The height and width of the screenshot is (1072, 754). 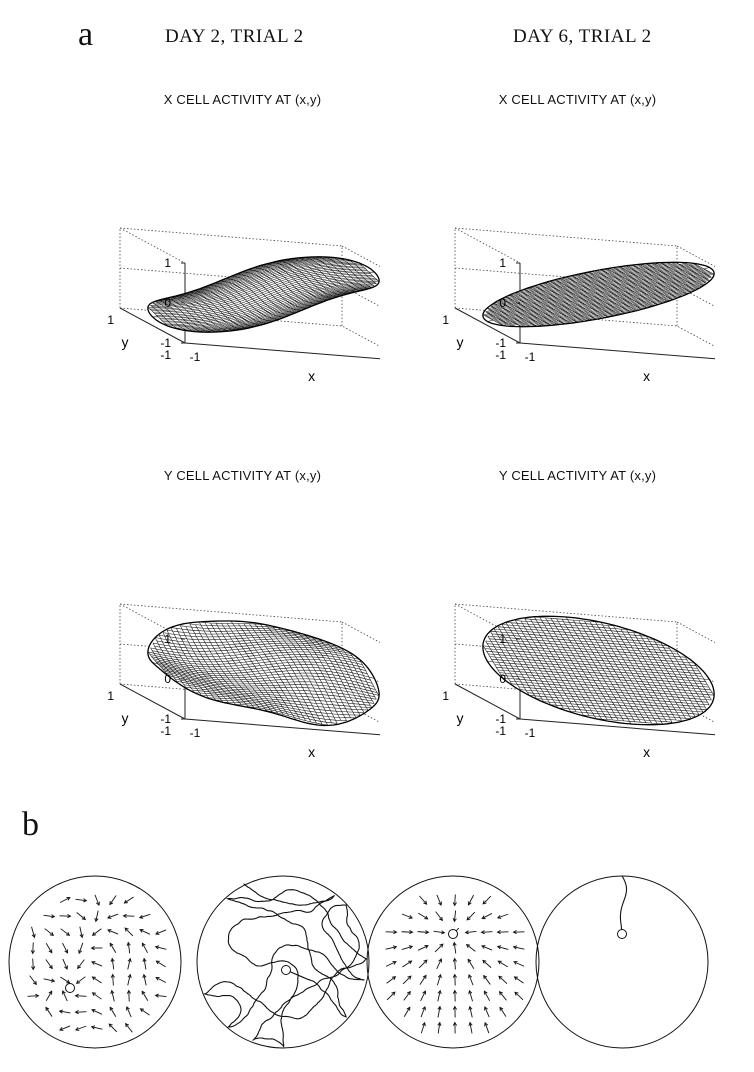 I want to click on swim-path, so click(x=283, y=962).